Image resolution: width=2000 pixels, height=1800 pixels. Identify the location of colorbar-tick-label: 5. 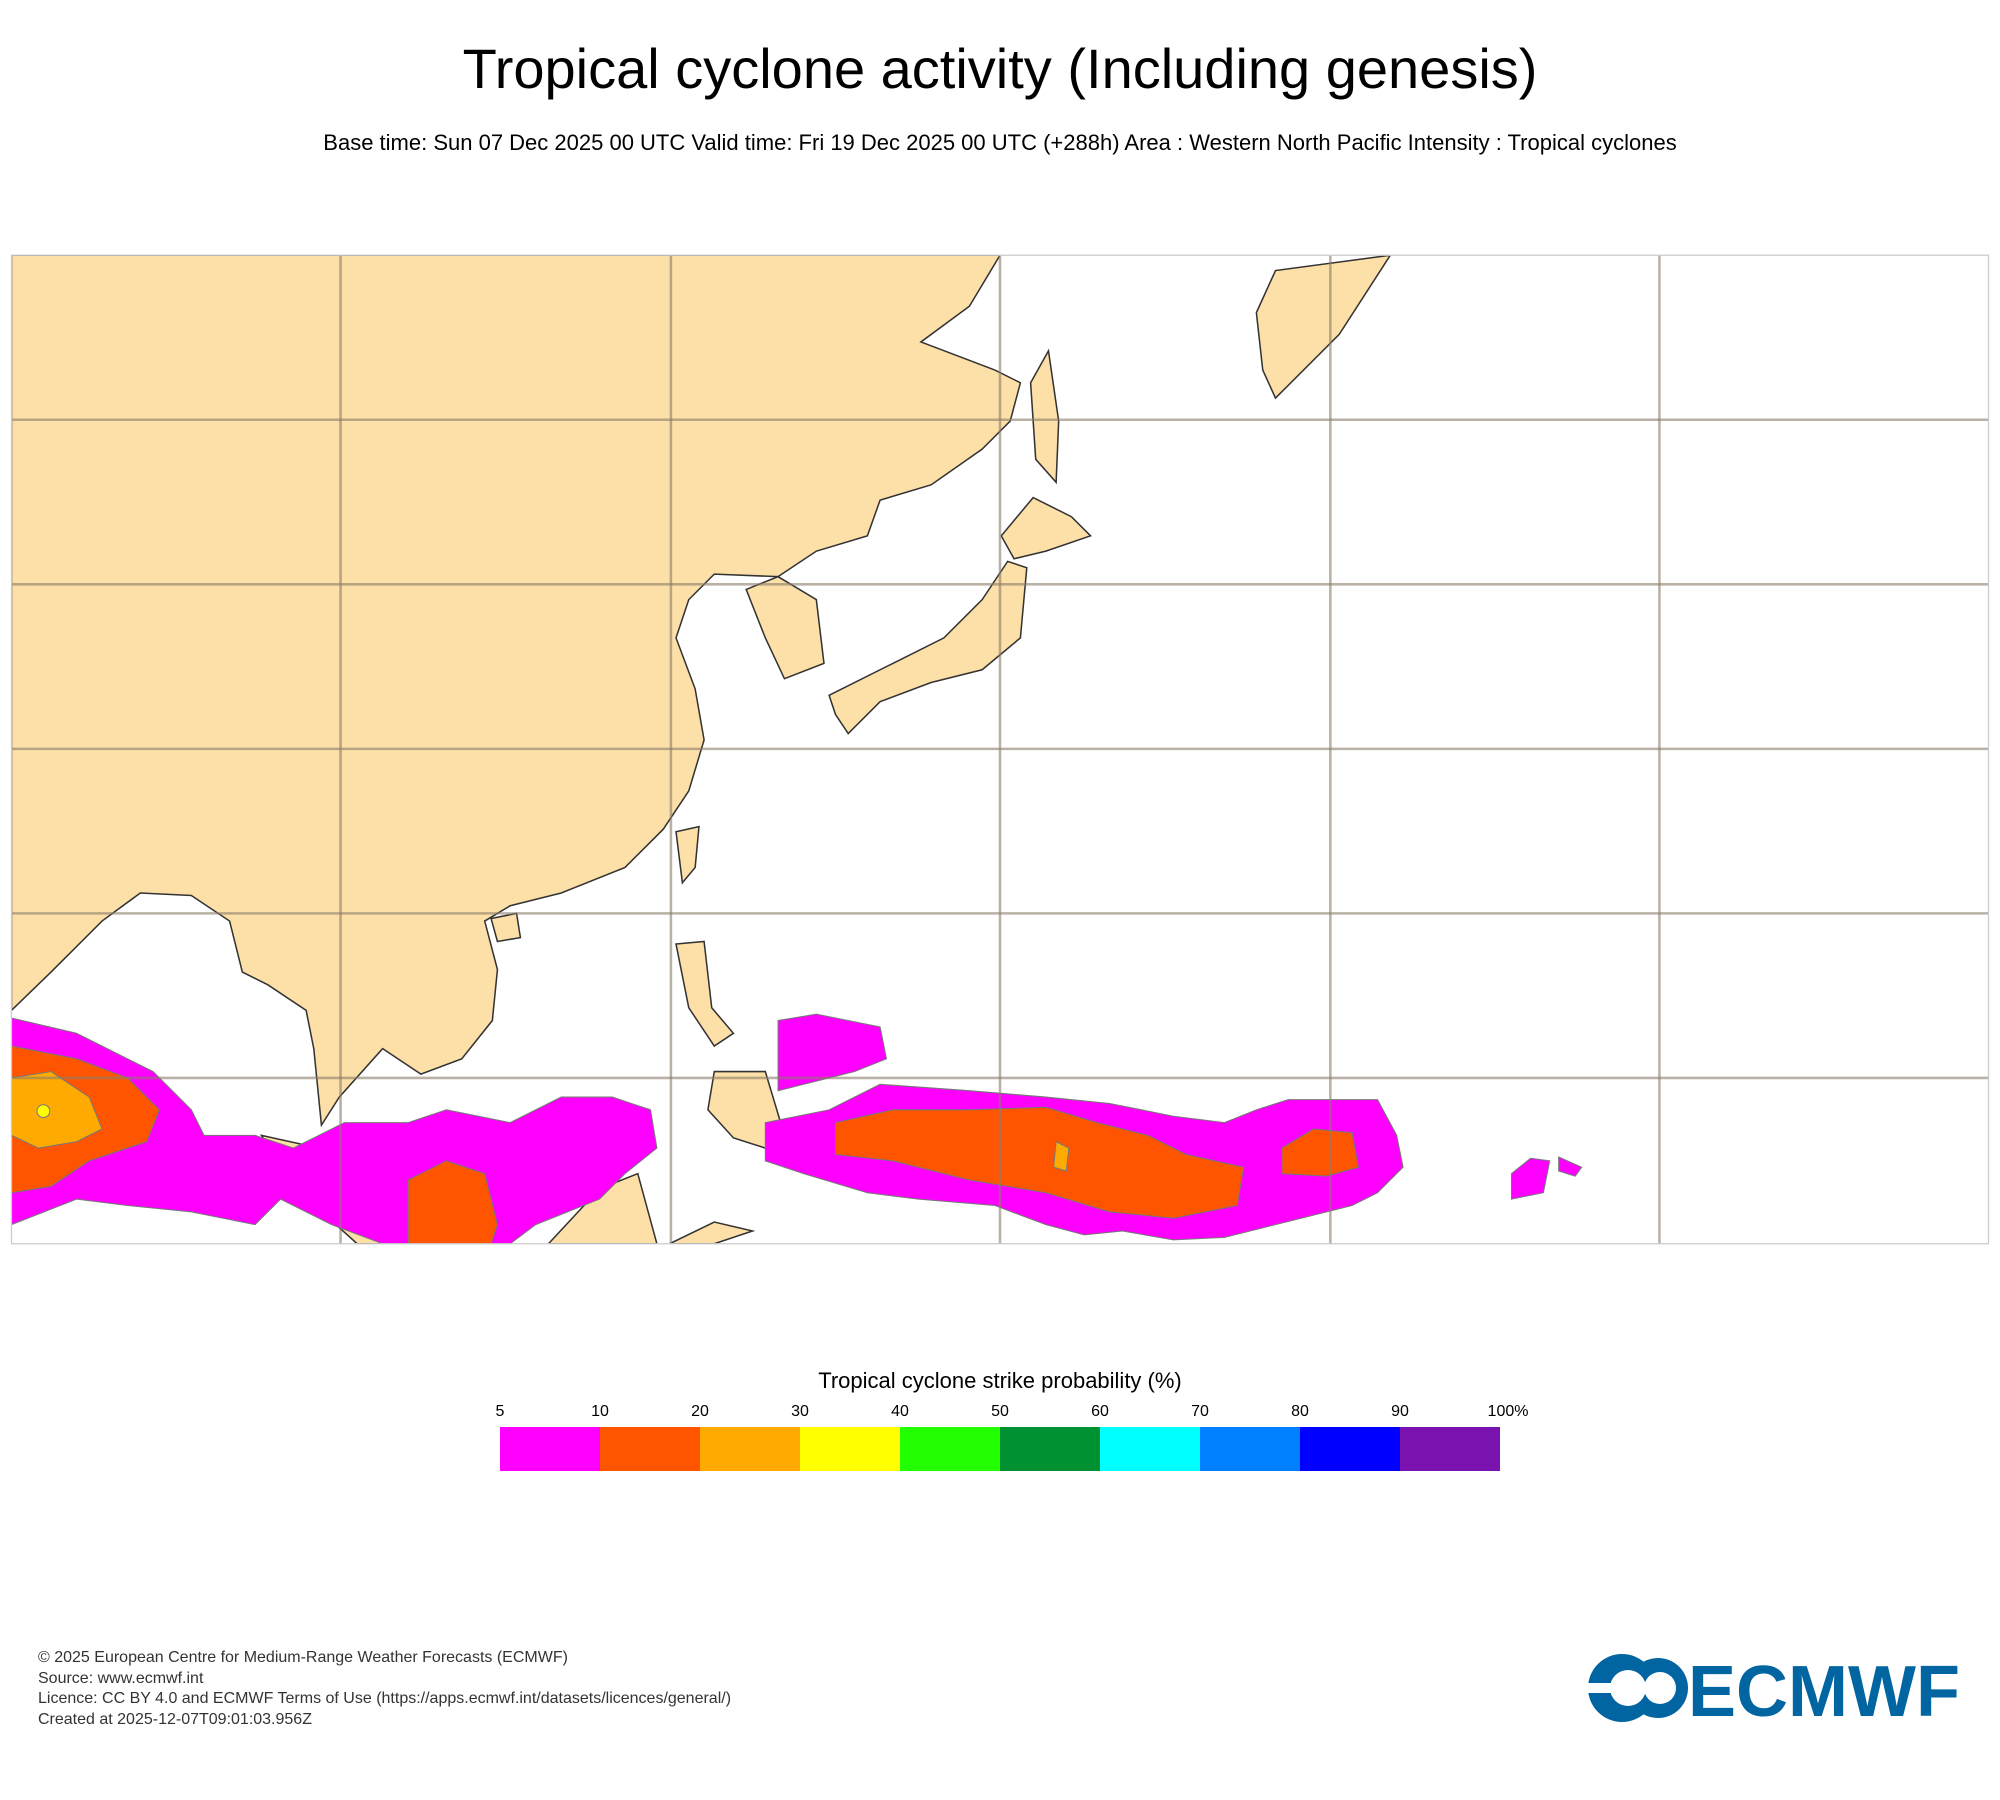
(500, 1411).